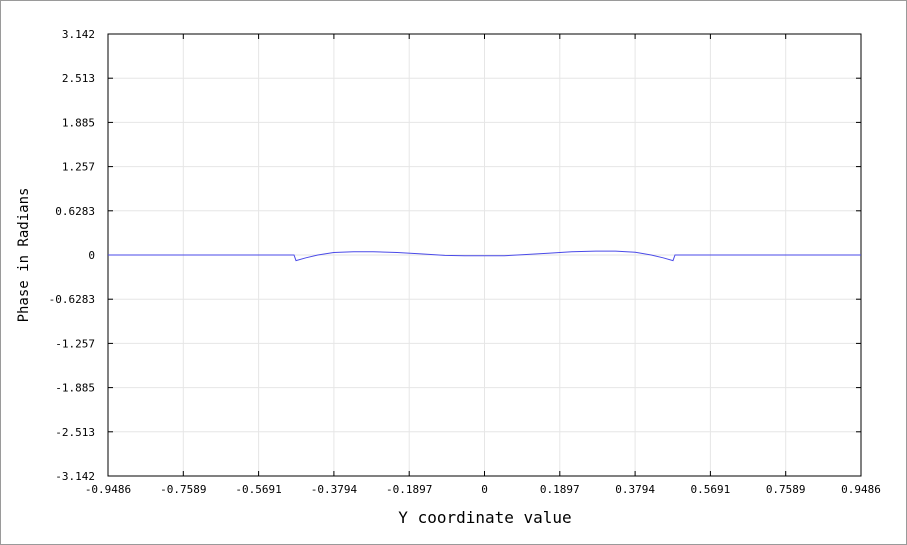 This screenshot has width=907, height=545. Describe the element at coordinates (861, 489) in the screenshot. I see `x-tick-label: 0.9486` at that location.